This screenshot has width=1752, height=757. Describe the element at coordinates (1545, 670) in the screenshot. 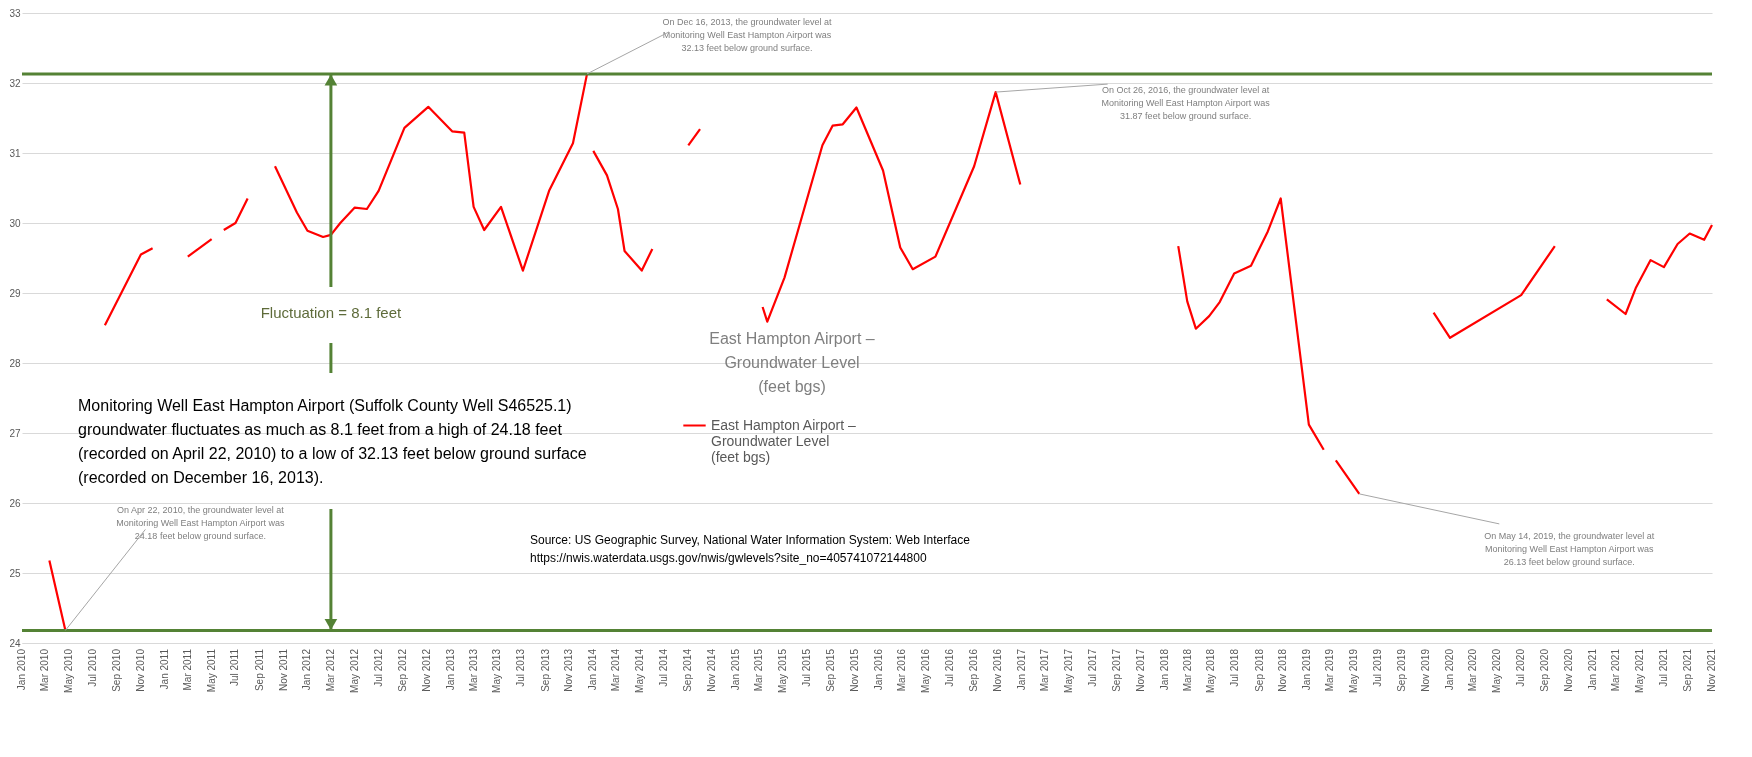

I see `x-tick-label: Sep 2020` at that location.